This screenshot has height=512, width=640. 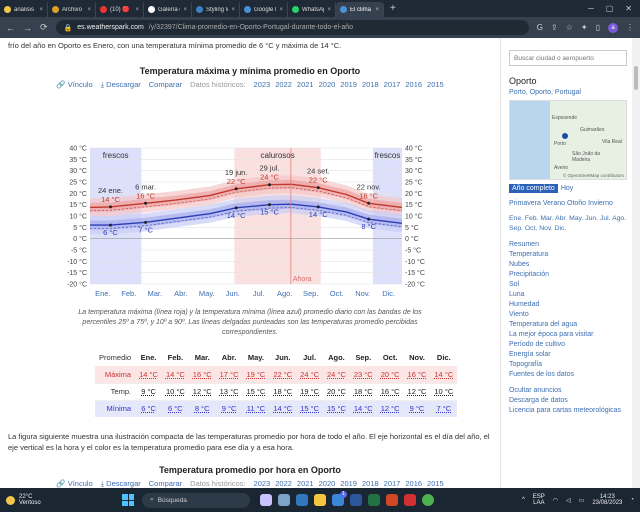 What do you see at coordinates (533, 188) in the screenshot?
I see `full-year-chip: Año completo` at bounding box center [533, 188].